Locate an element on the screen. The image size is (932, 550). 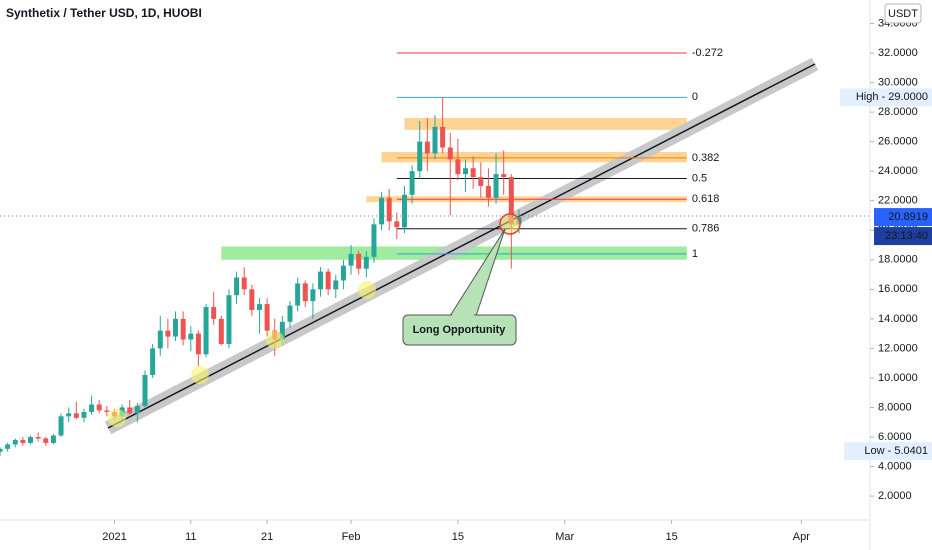
x-tick-label: 15 is located at coordinates (671, 537).